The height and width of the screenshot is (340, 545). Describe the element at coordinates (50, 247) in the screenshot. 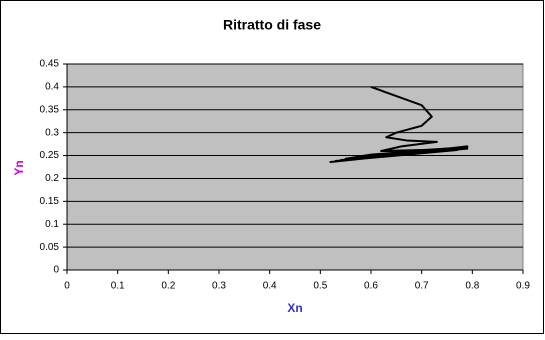

I see `y-tick-label: 0.05` at that location.